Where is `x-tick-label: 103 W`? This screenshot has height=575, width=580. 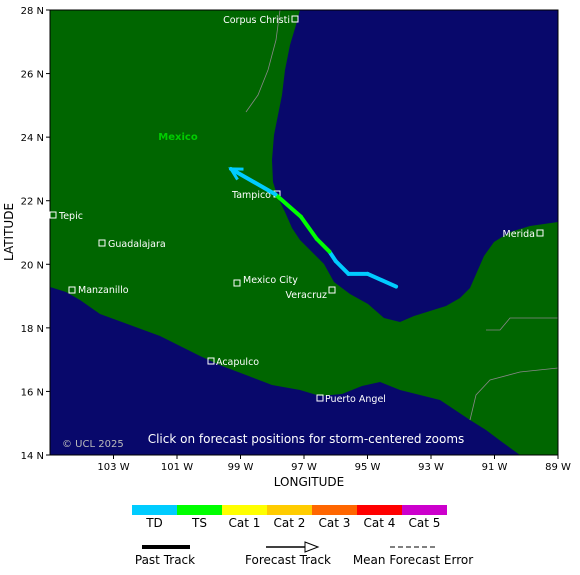 x-tick-label: 103 W is located at coordinates (113, 467).